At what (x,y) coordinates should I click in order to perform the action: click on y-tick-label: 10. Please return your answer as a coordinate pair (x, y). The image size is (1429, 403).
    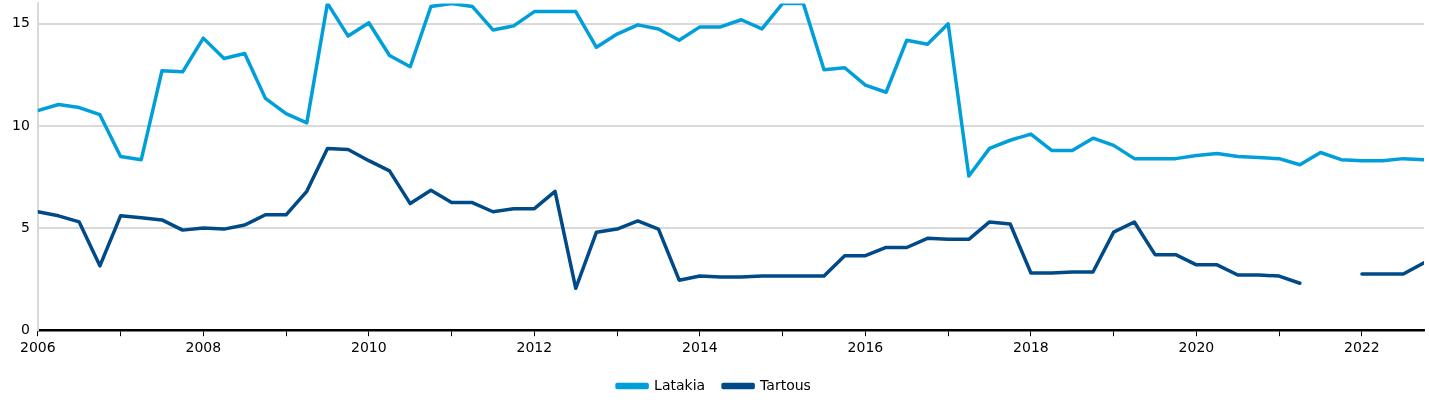
    Looking at the image, I should click on (20, 124).